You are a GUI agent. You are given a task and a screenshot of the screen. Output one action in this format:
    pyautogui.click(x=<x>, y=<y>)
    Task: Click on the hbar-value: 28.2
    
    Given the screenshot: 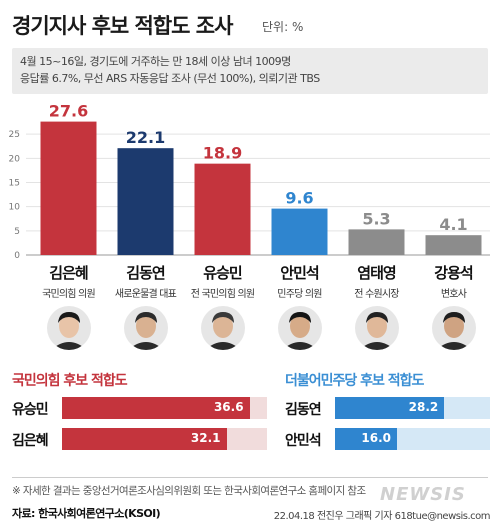 What is the action you would take?
    pyautogui.click(x=423, y=407)
    